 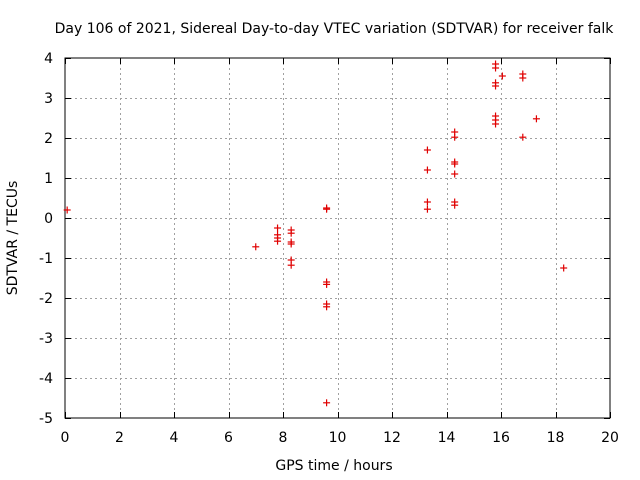 What do you see at coordinates (46, 419) in the screenshot?
I see `y-tick-label: -5` at bounding box center [46, 419].